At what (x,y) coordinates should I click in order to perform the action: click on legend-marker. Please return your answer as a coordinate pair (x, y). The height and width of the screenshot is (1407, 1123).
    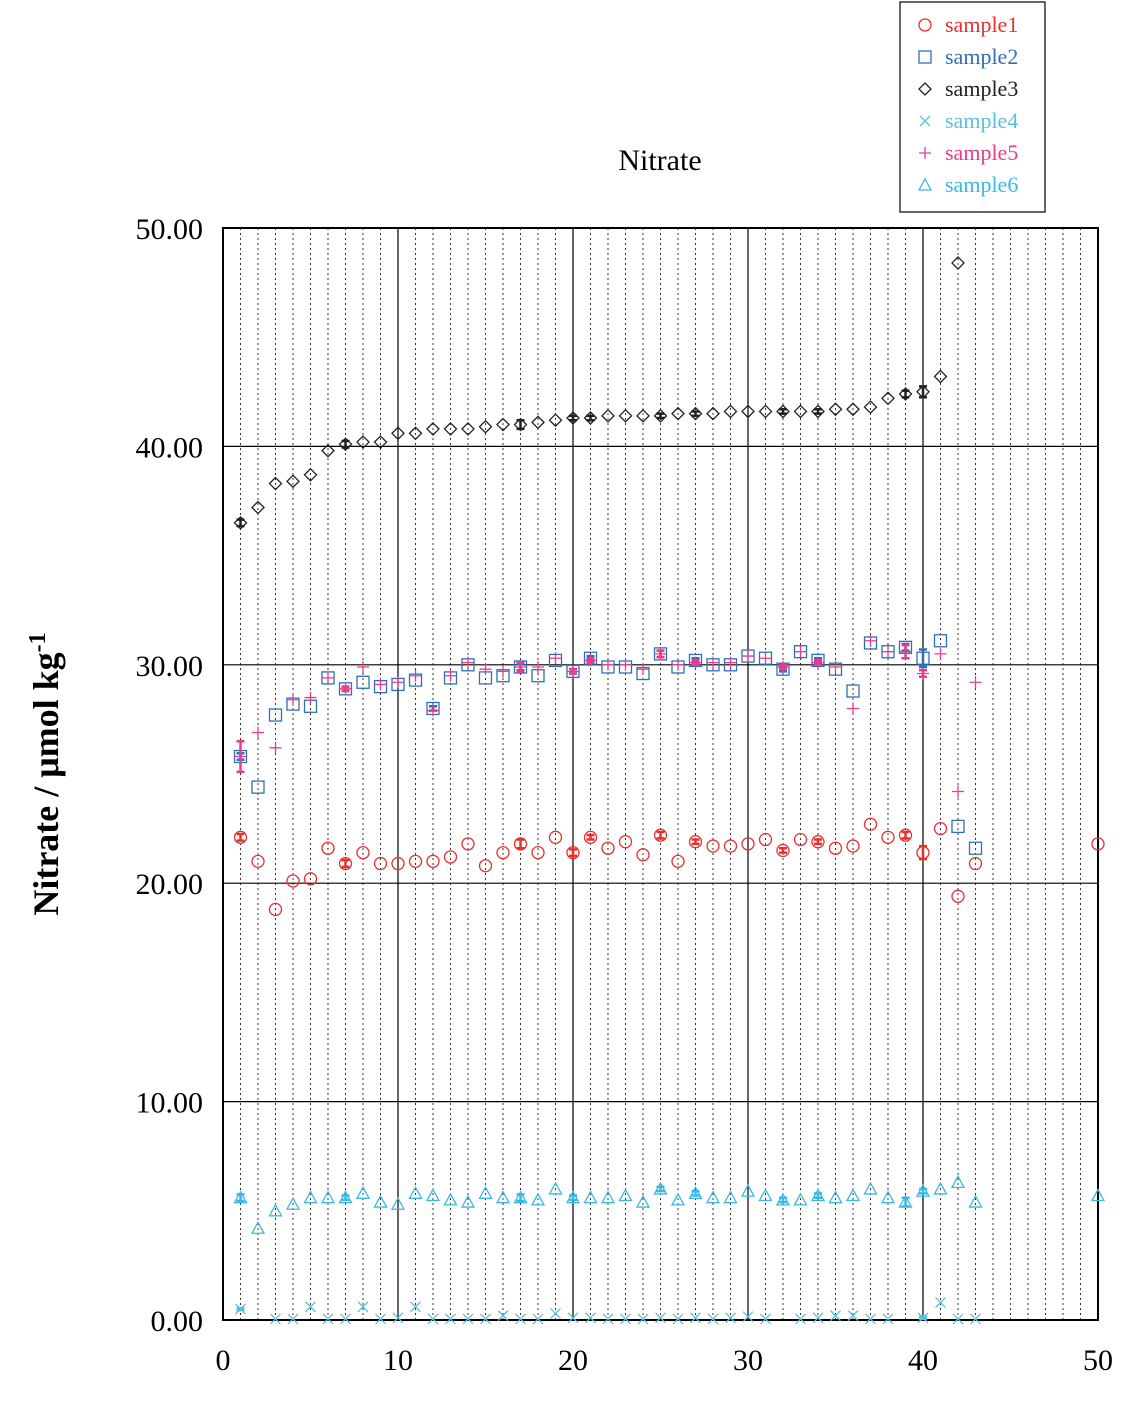
    Looking at the image, I should click on (925, 121).